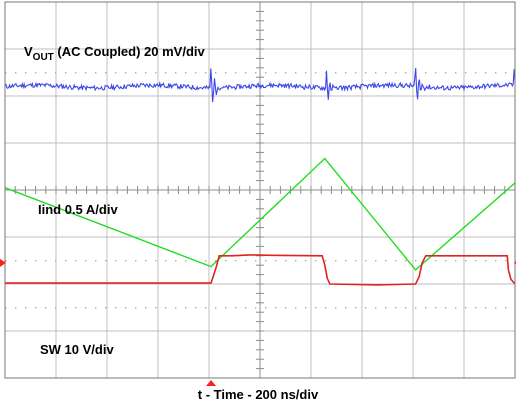  What do you see at coordinates (130, 51) in the screenshot?
I see `vout-label-rest: (AC Coupled) 20 mV/div` at bounding box center [130, 51].